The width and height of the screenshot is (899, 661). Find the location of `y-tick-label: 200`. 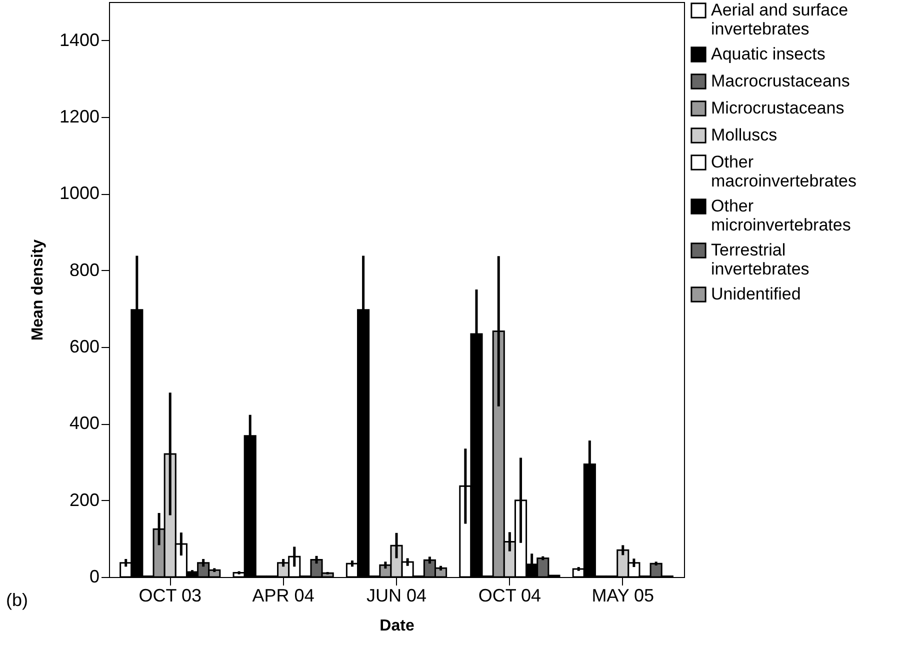

y-tick-label: 200 is located at coordinates (84, 500).